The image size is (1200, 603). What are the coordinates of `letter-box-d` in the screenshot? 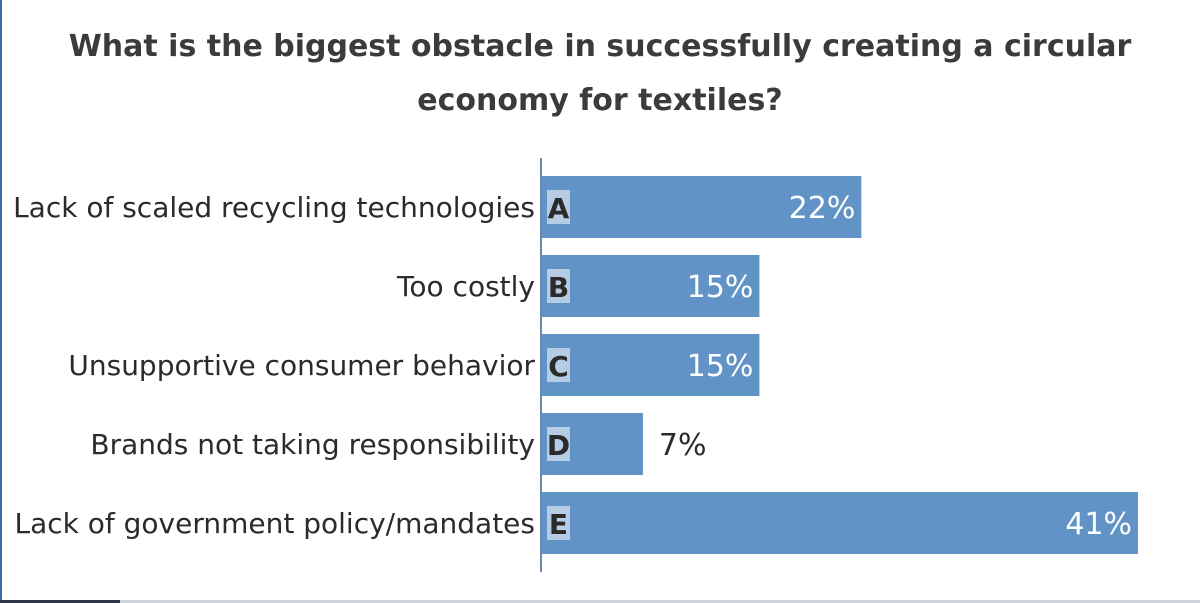 It's located at (558, 444).